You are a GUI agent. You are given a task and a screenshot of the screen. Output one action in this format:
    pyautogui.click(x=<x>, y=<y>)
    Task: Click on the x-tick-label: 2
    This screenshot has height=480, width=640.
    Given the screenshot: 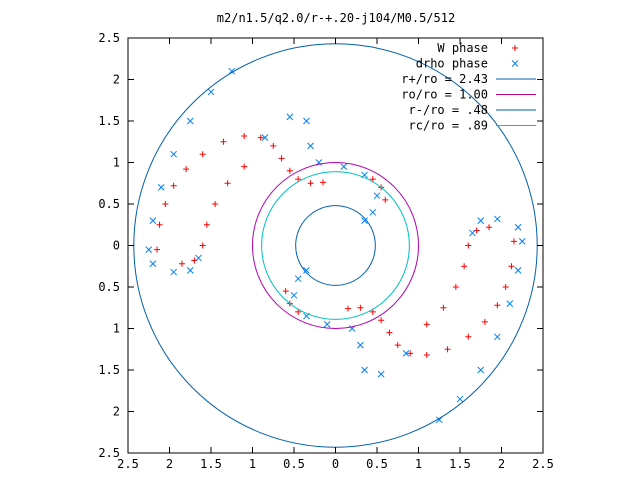 What is the action you would take?
    pyautogui.click(x=169, y=464)
    